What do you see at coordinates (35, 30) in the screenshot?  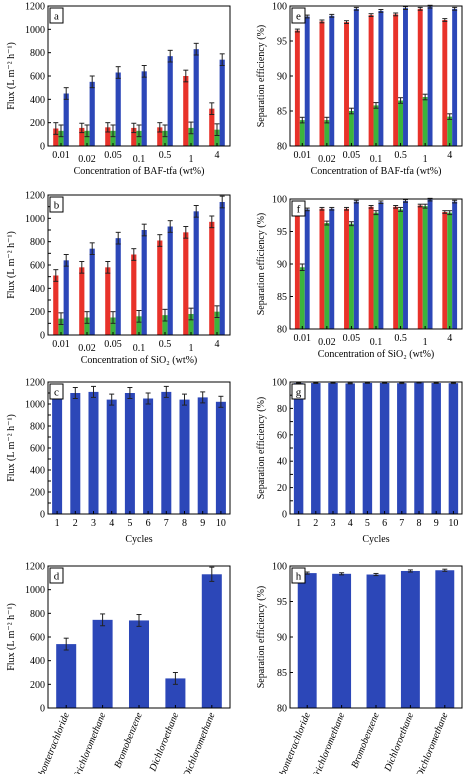 I see `y-tick-label: 1000` at bounding box center [35, 30].